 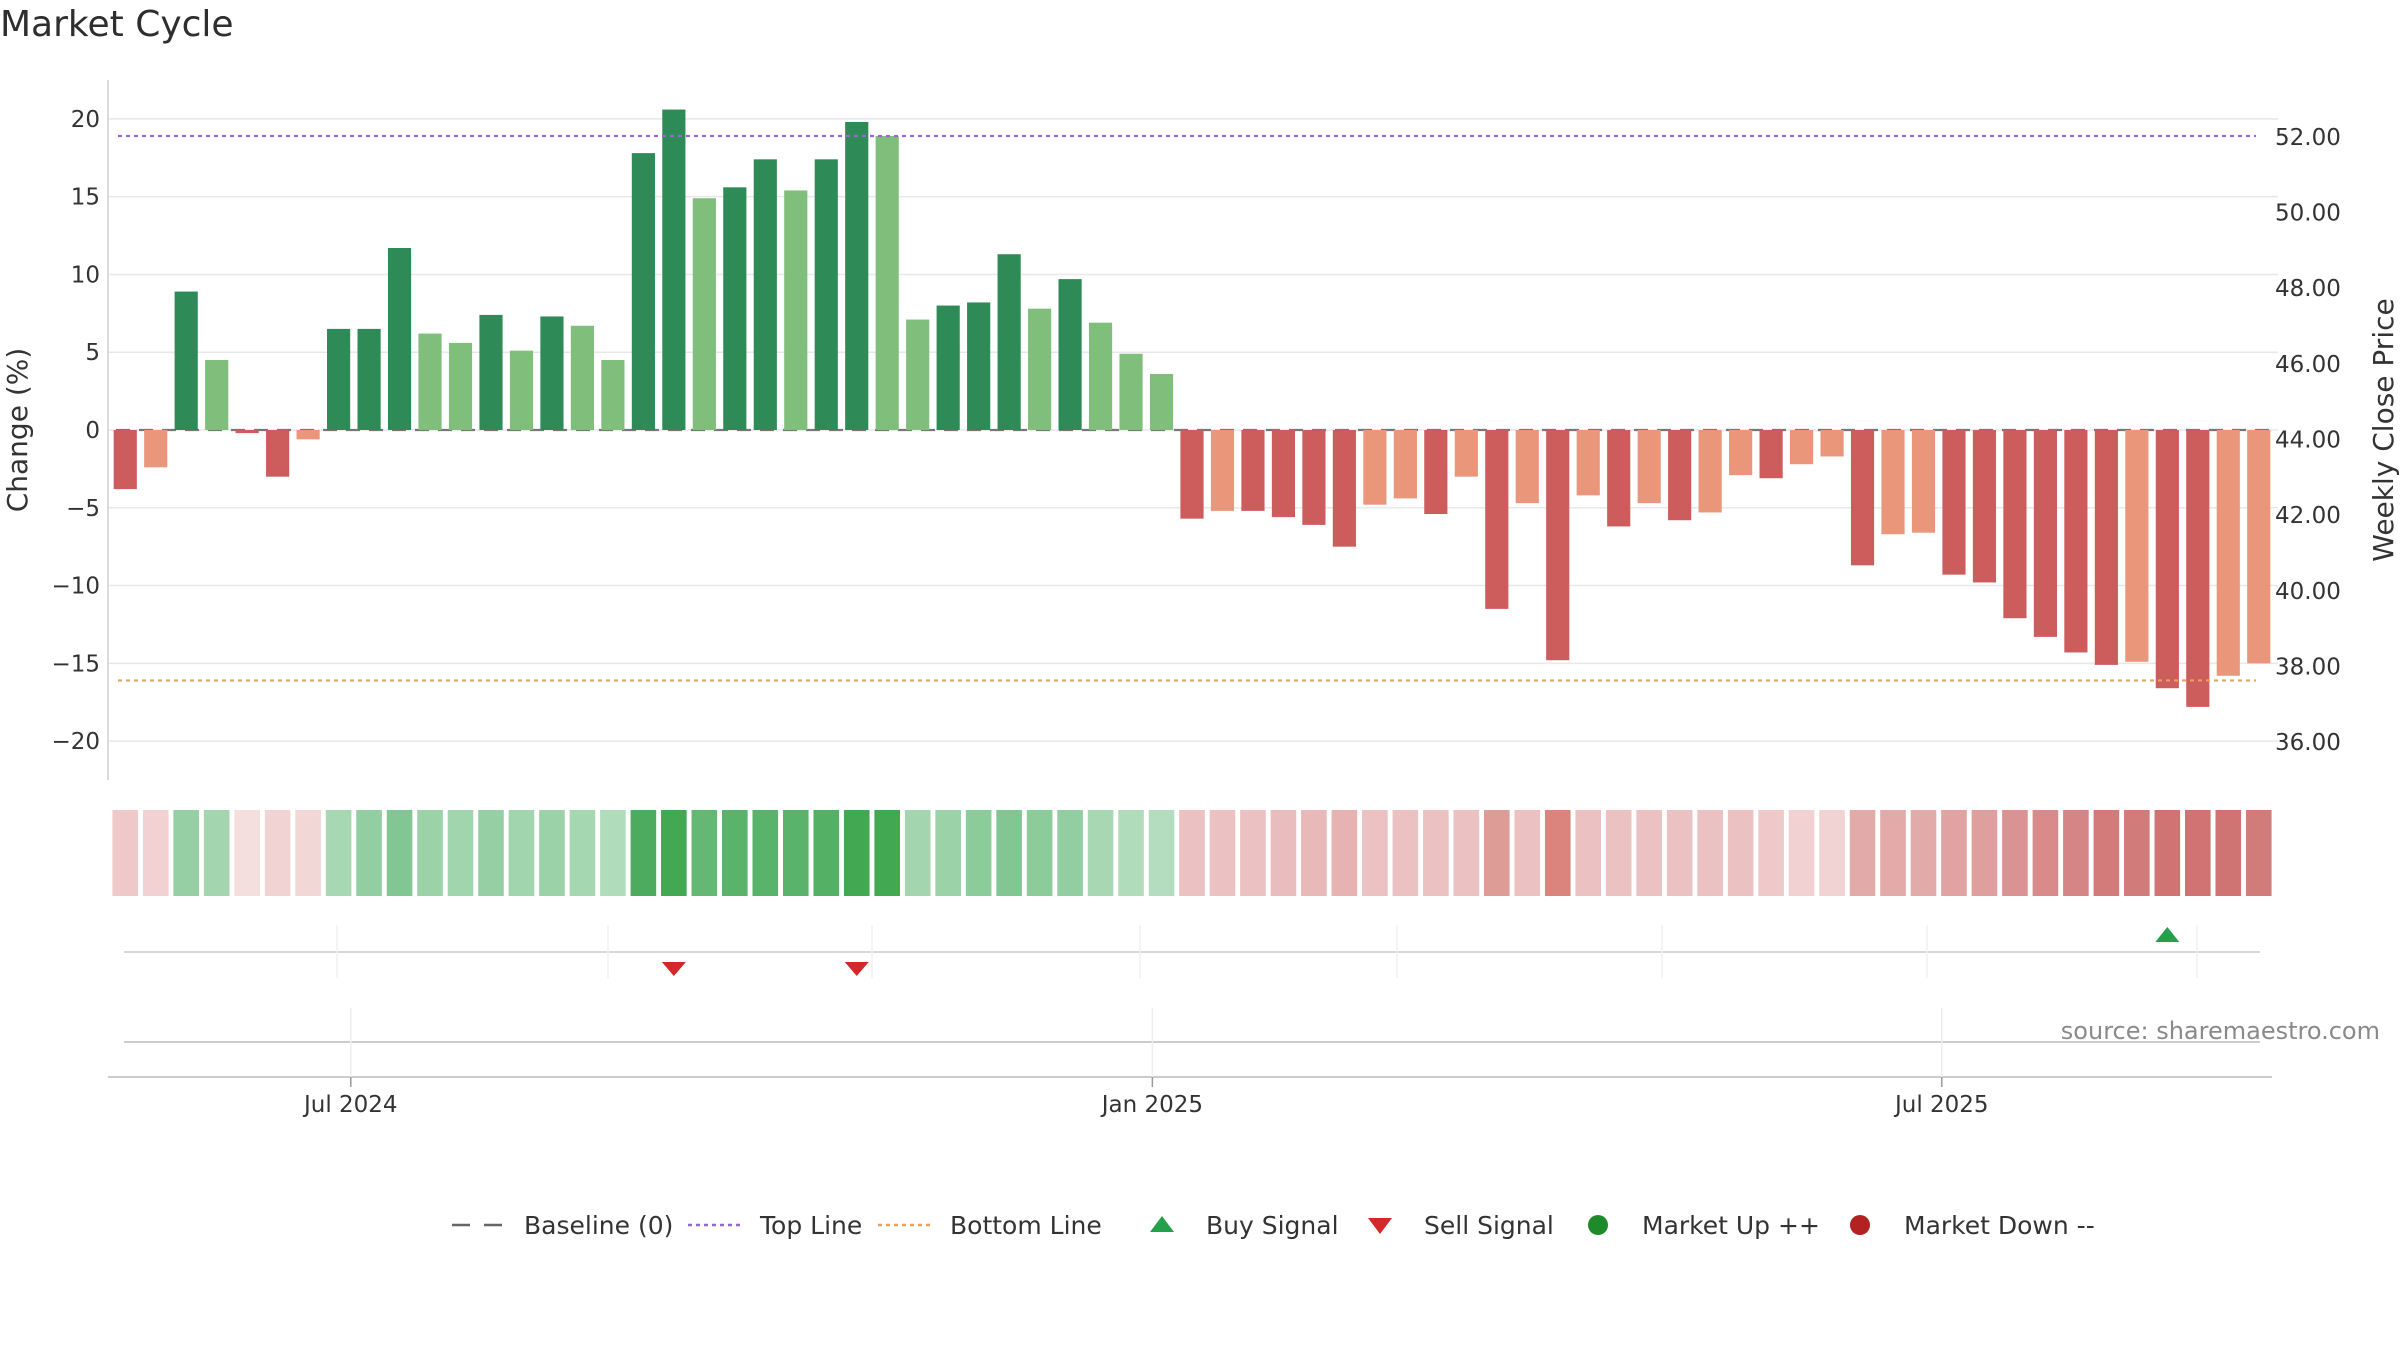 I want to click on legend-label: Market Down --, so click(x=1999, y=1225).